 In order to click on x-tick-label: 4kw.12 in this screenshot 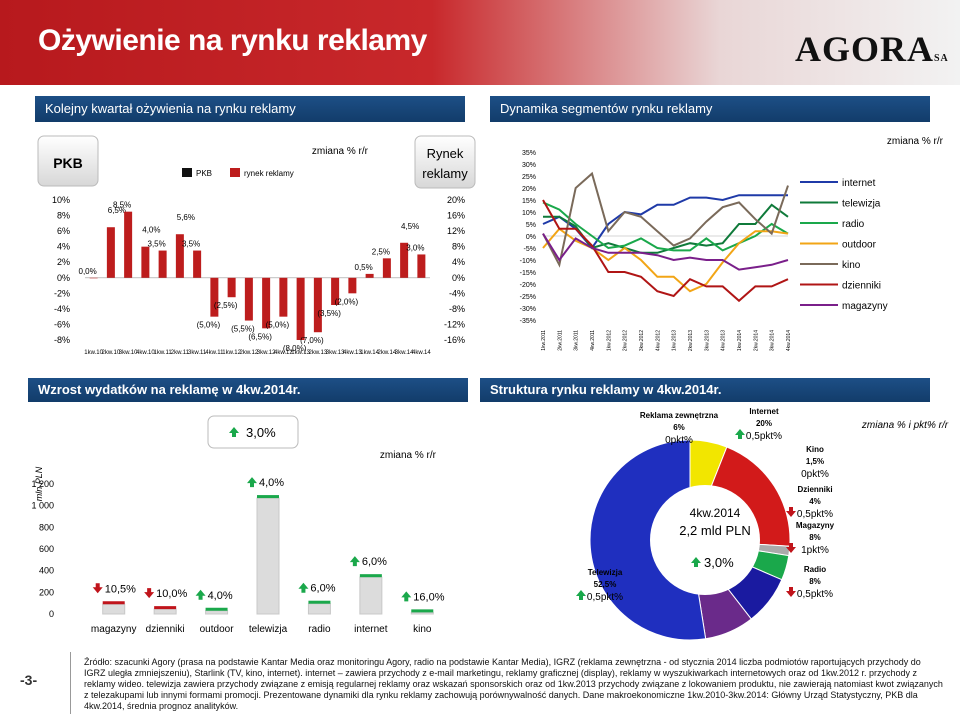, I will do `click(283, 353)`.